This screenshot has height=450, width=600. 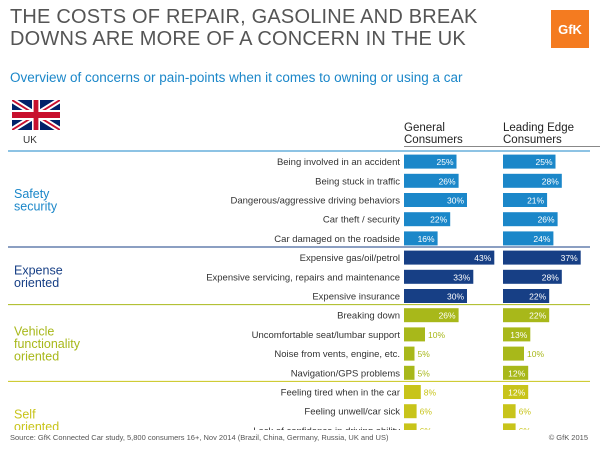 What do you see at coordinates (25, 415) in the screenshot?
I see `group-label: Self` at bounding box center [25, 415].